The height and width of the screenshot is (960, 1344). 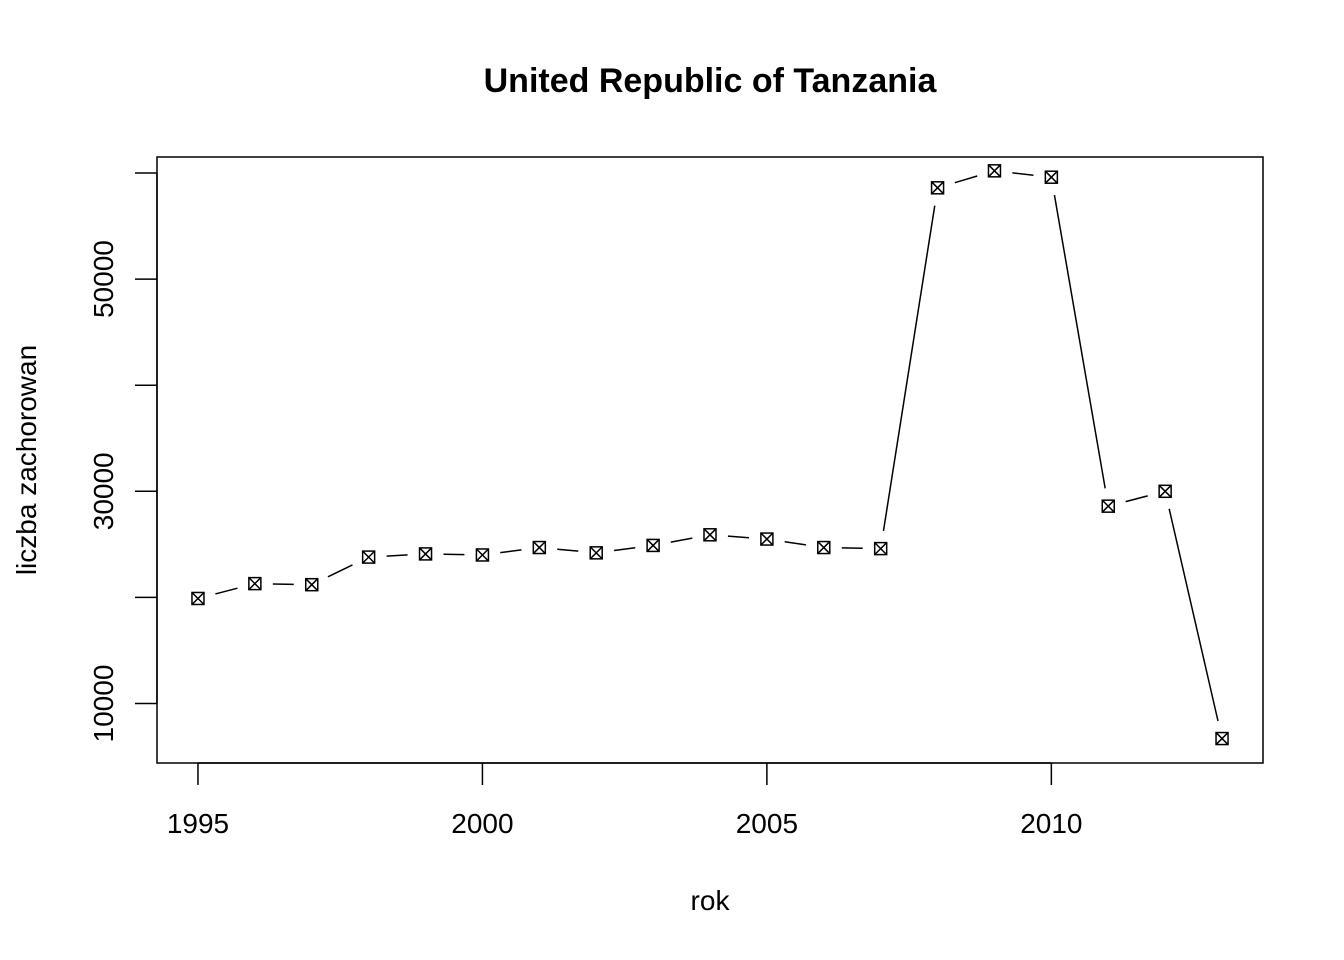 What do you see at coordinates (103, 704) in the screenshot?
I see `y-tick-label: 10000` at bounding box center [103, 704].